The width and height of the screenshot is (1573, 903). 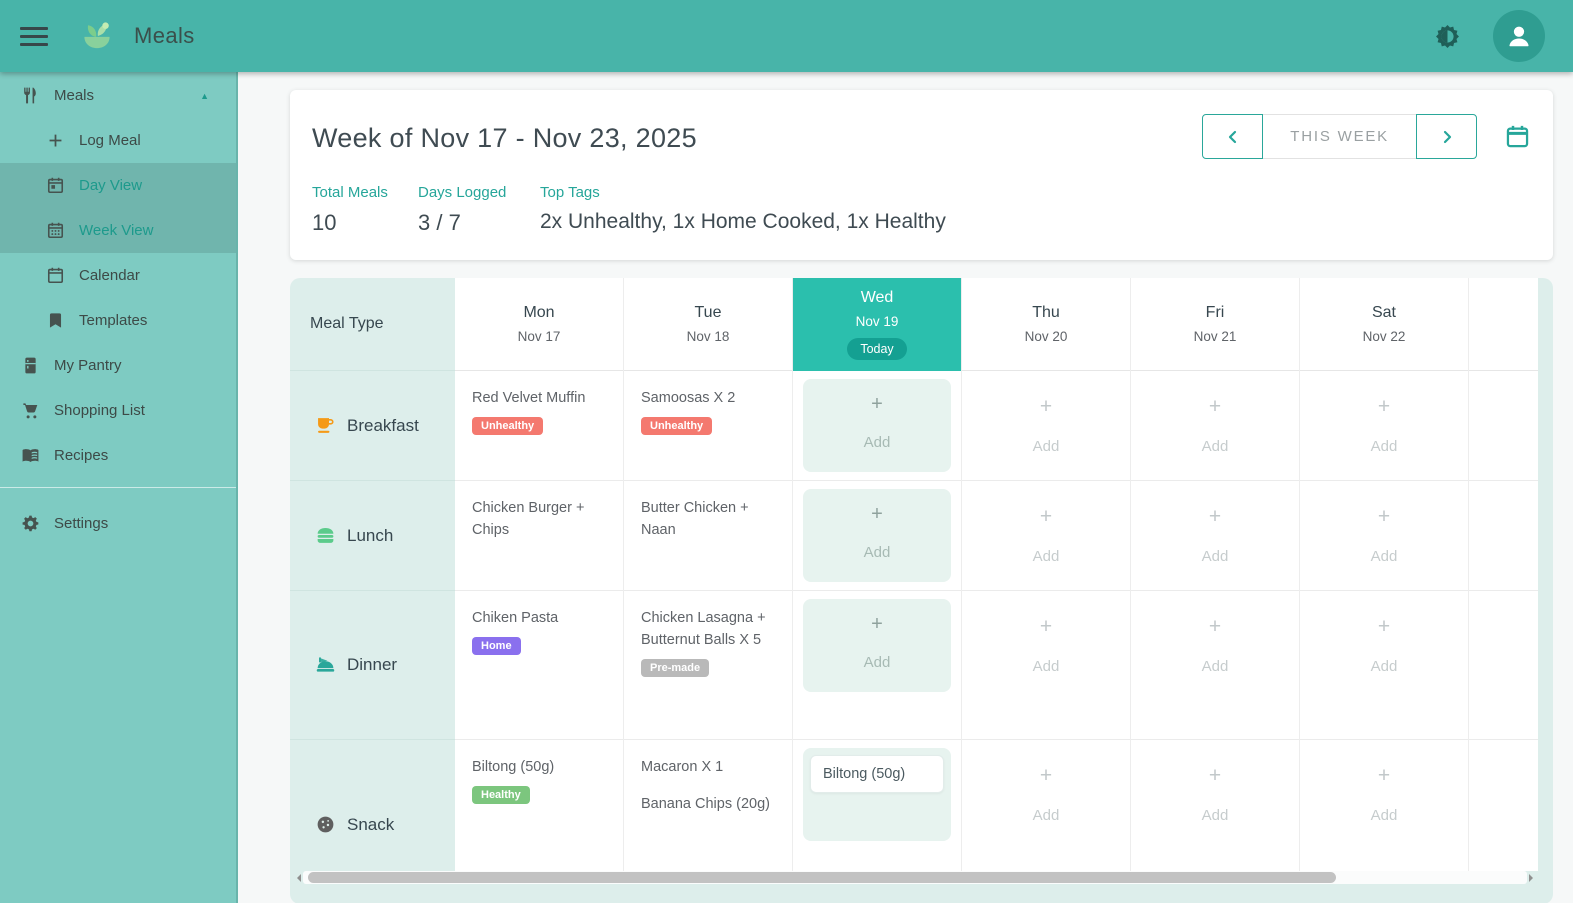 I want to click on sidebar-item-meals: Meals ▲, so click(x=118, y=95).